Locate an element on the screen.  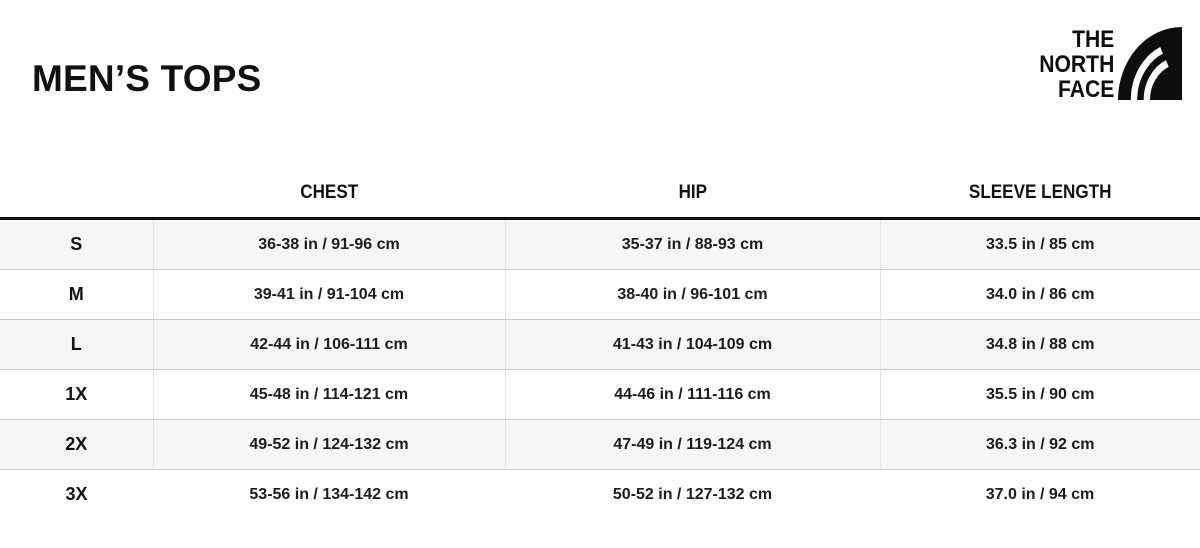
column-header-chest: CHEST is located at coordinates (329, 192).